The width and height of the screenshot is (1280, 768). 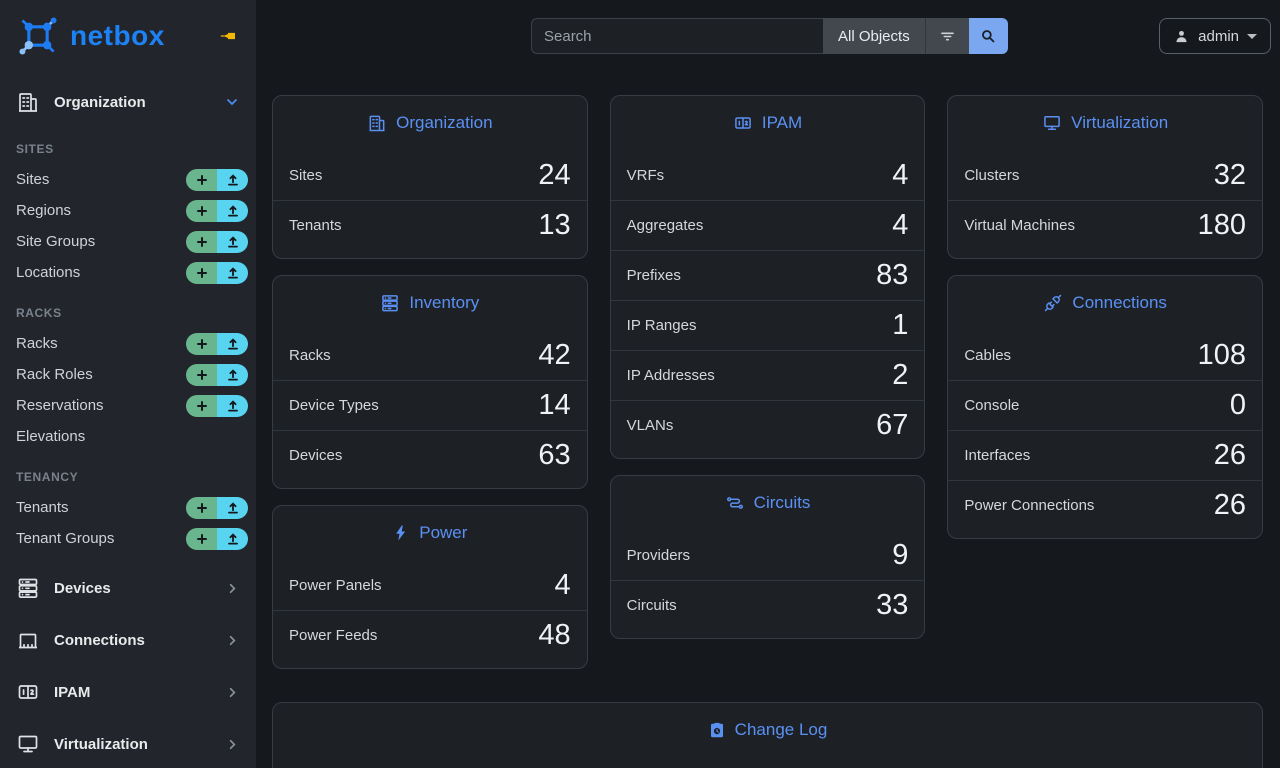 What do you see at coordinates (767, 174) in the screenshot?
I see `stat-row: VRFs 4` at bounding box center [767, 174].